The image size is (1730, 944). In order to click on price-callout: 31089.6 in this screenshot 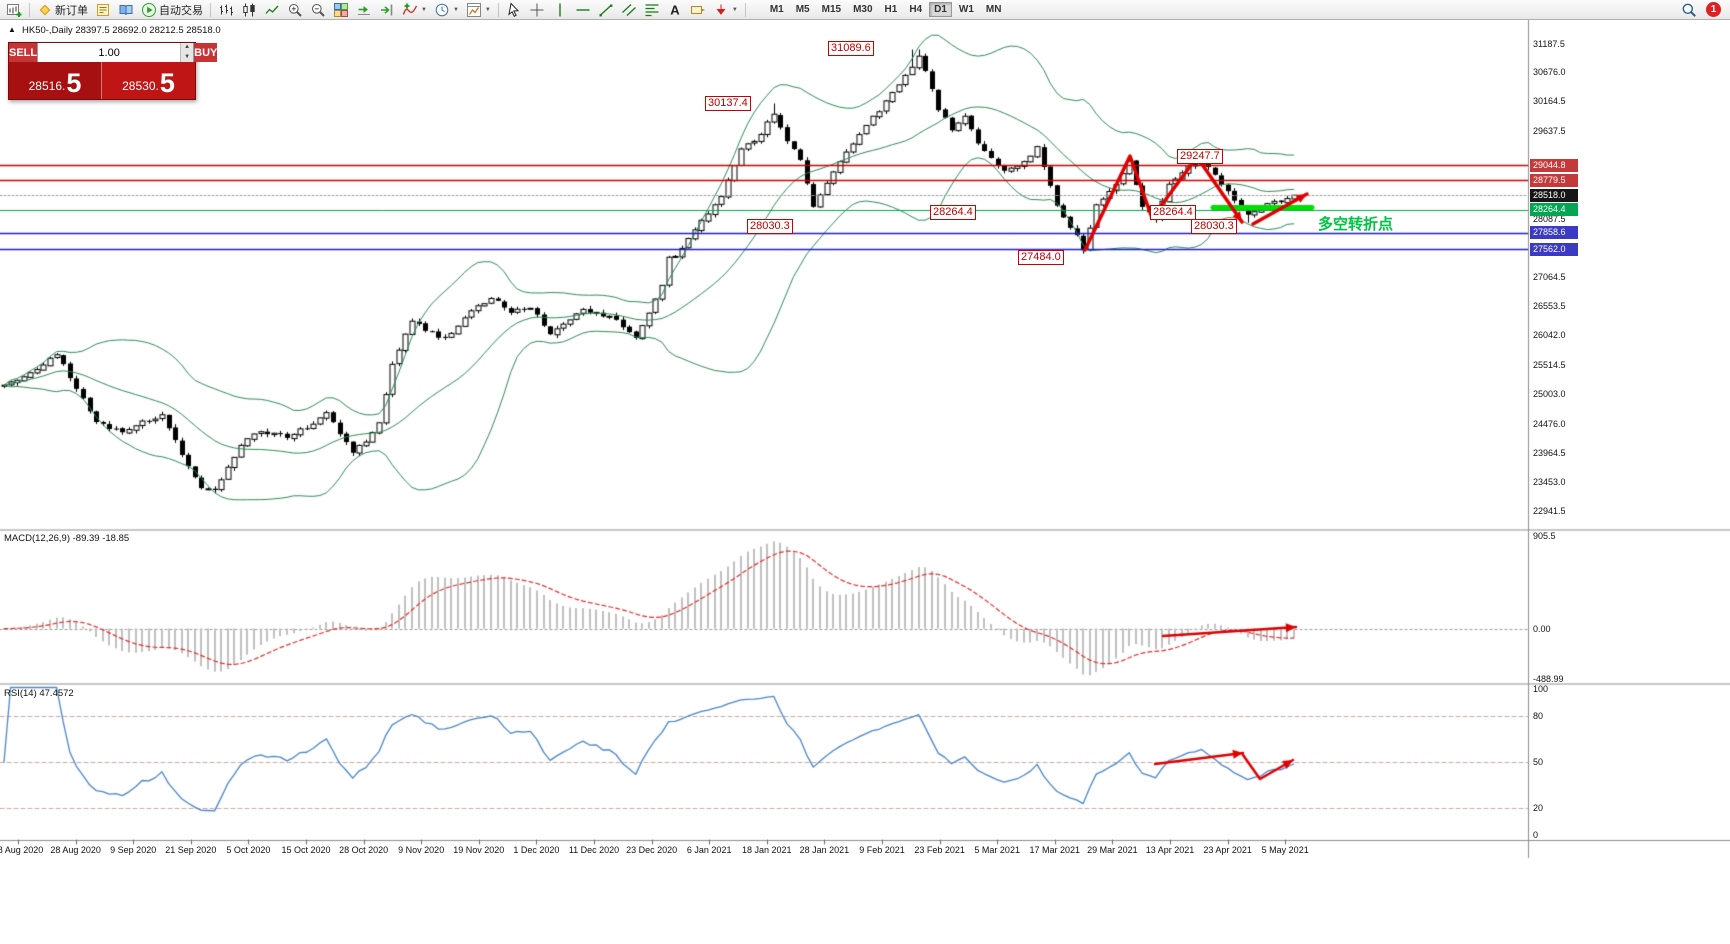, I will do `click(851, 48)`.